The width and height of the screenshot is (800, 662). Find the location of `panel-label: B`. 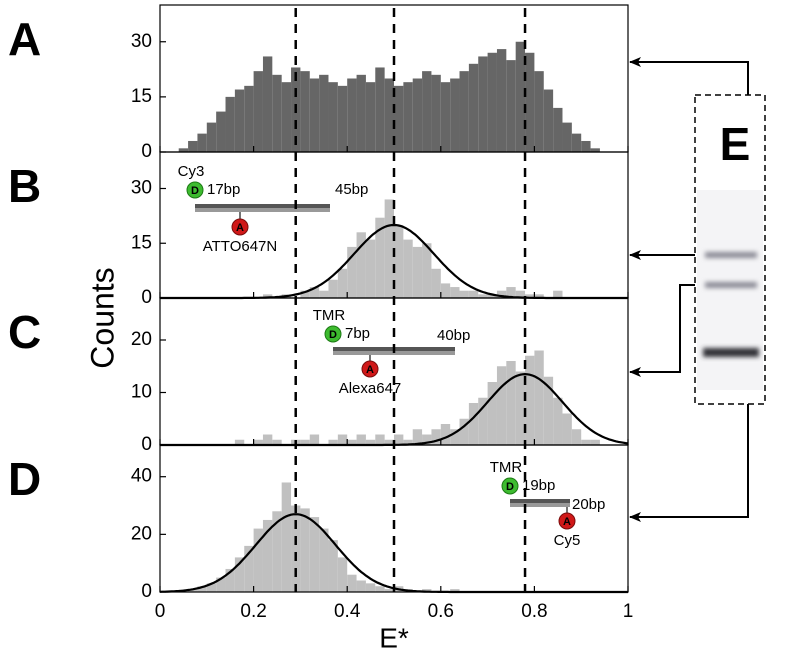

panel-label: B is located at coordinates (24, 186).